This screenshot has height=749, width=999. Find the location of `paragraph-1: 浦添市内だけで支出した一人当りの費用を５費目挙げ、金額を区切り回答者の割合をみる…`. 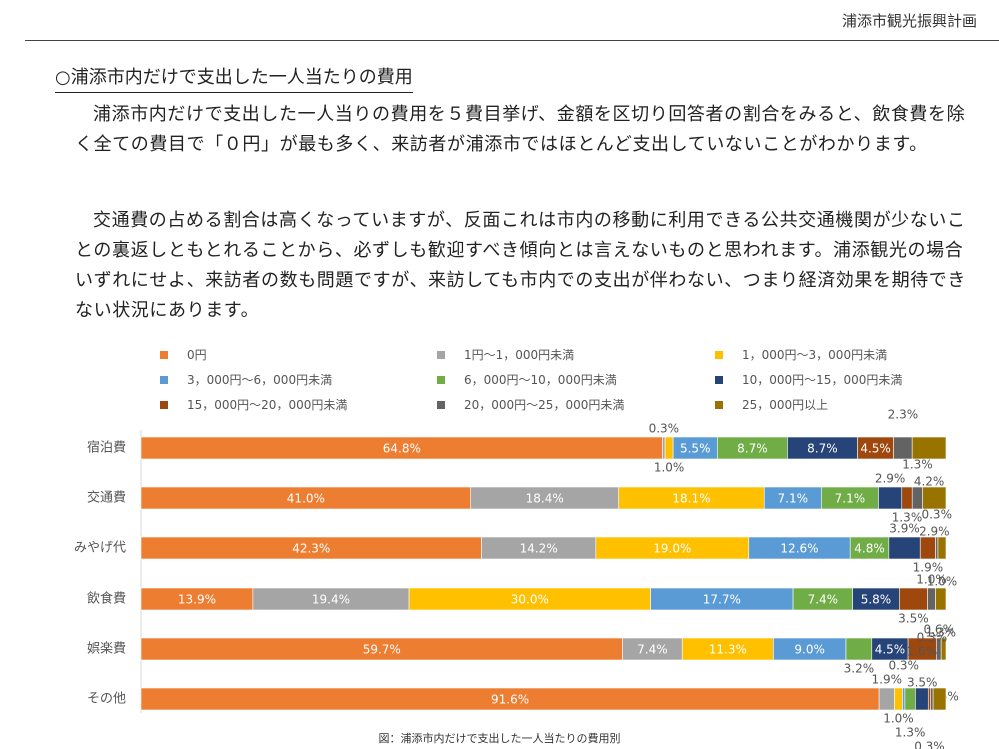

paragraph-1: 浦添市内だけで支出した一人当りの費用を５費目挙げ、金額を区切り回答者の割合をみる… is located at coordinates (520, 129).